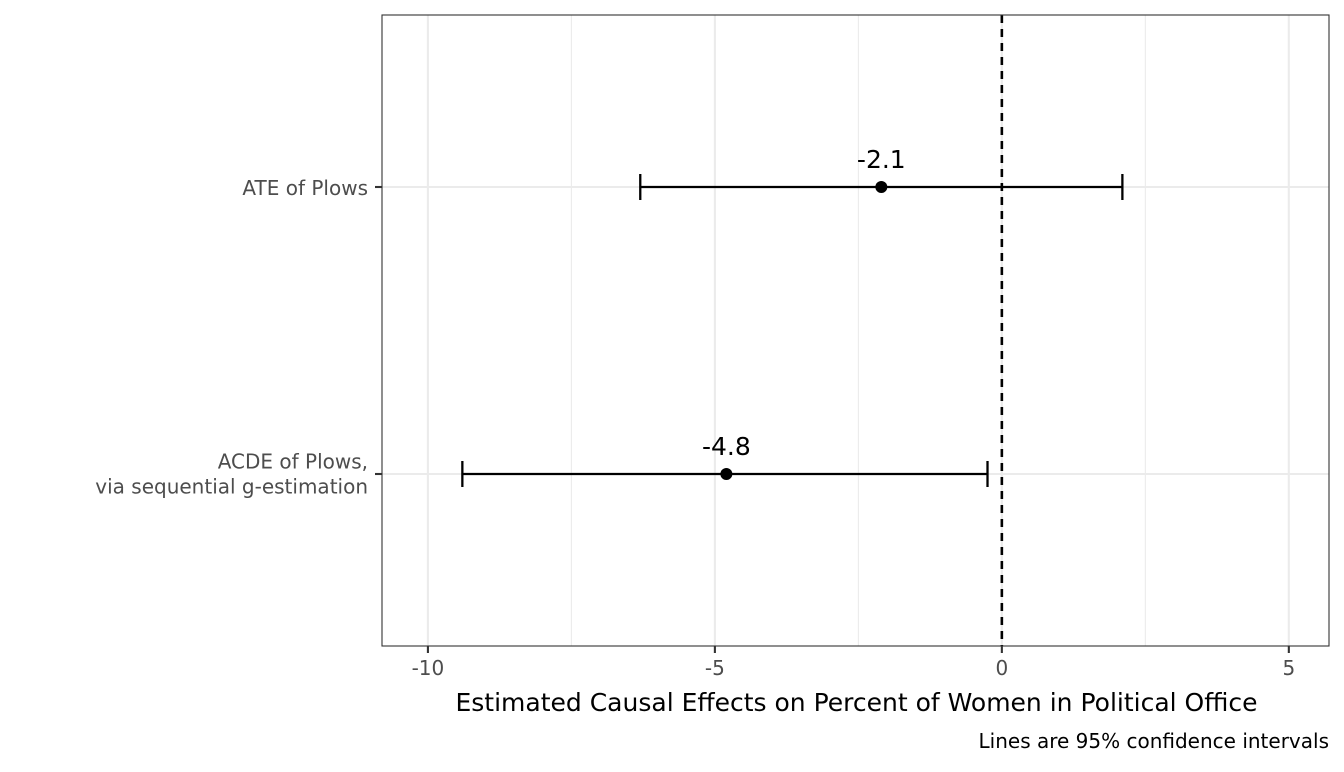 The image size is (1344, 772). I want to click on data-label: -4.8, so click(726, 446).